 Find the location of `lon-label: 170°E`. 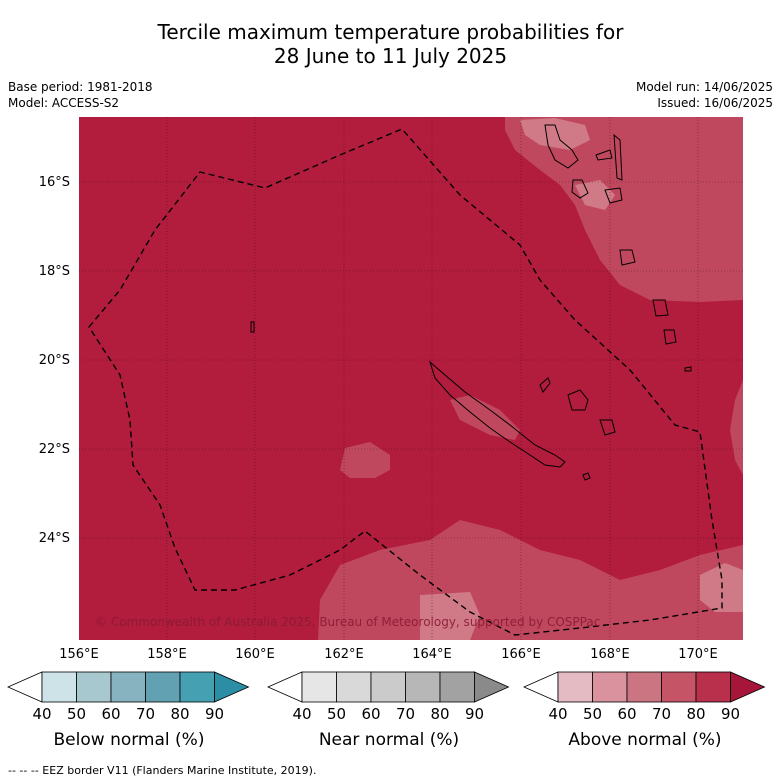

lon-label: 170°E is located at coordinates (698, 654).